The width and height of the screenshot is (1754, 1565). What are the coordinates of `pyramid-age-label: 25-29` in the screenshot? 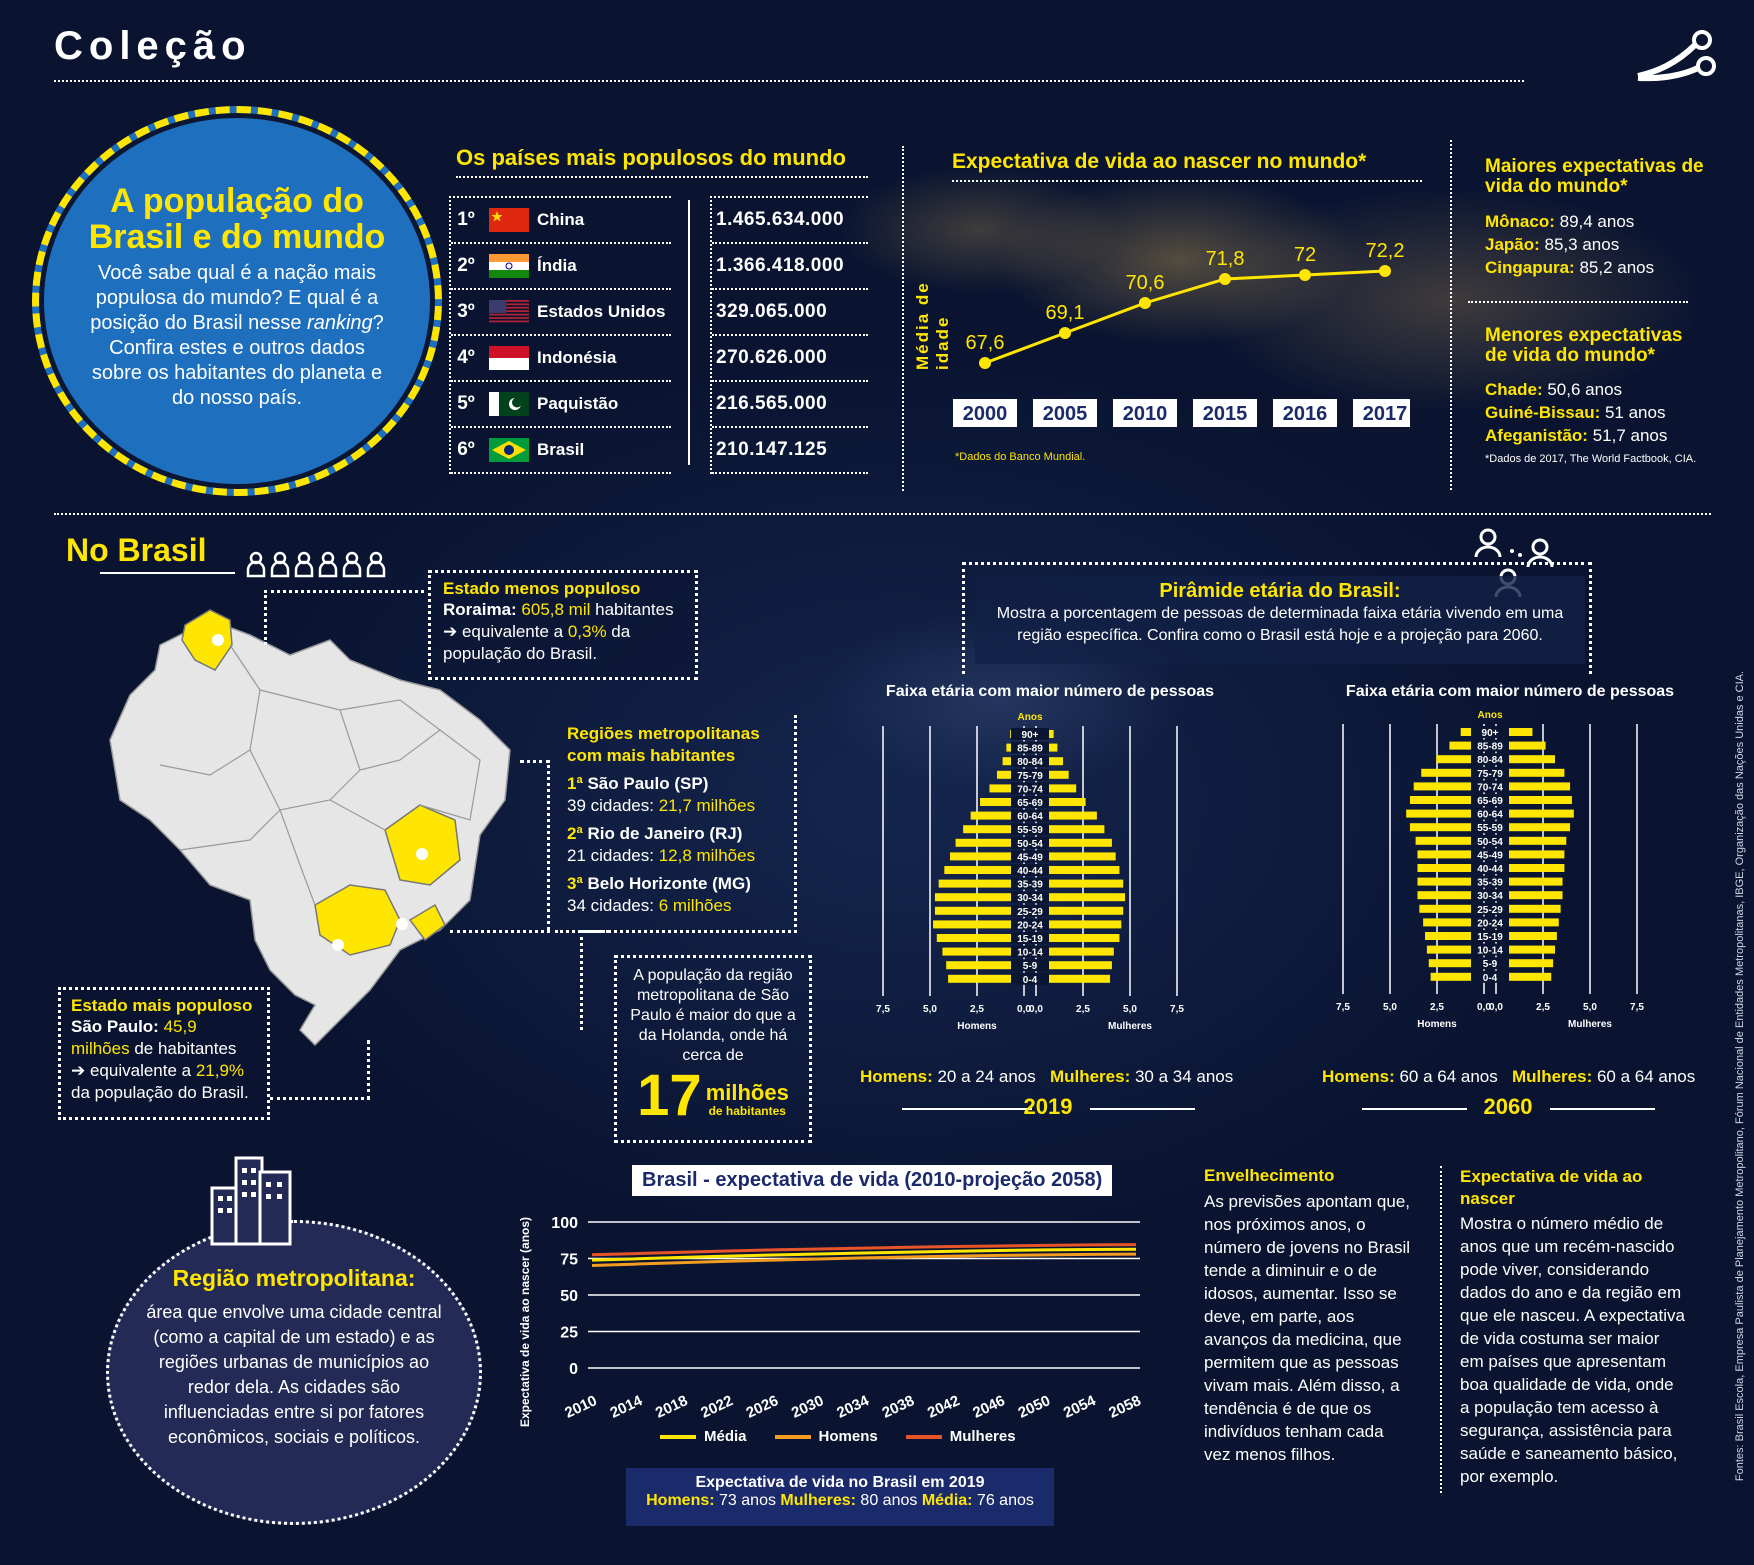 It's located at (1490, 910).